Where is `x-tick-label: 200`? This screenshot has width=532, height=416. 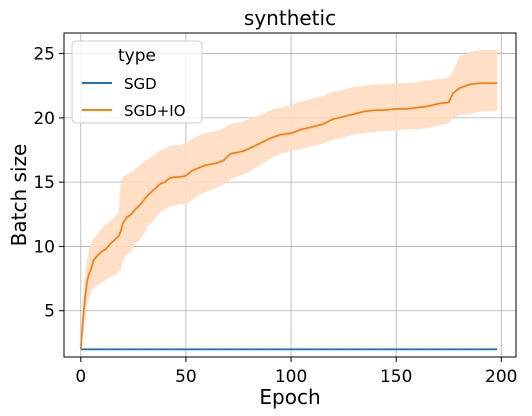
x-tick-label: 200 is located at coordinates (501, 377).